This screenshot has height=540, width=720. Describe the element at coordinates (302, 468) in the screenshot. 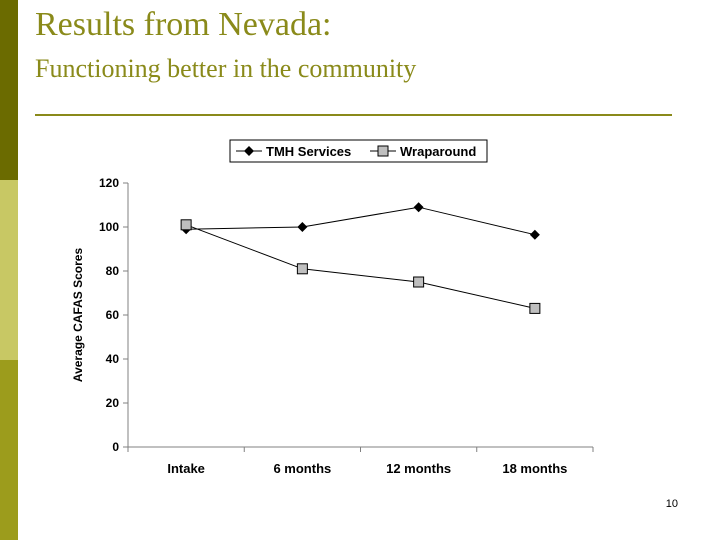

I see `x-tick-label: 6 months` at that location.